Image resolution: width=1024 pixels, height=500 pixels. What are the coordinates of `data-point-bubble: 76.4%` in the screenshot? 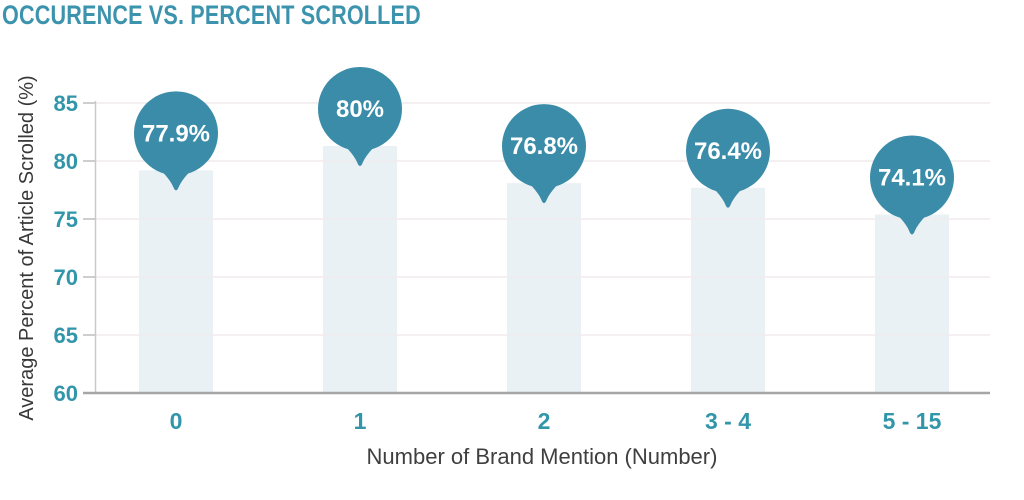 It's located at (728, 158).